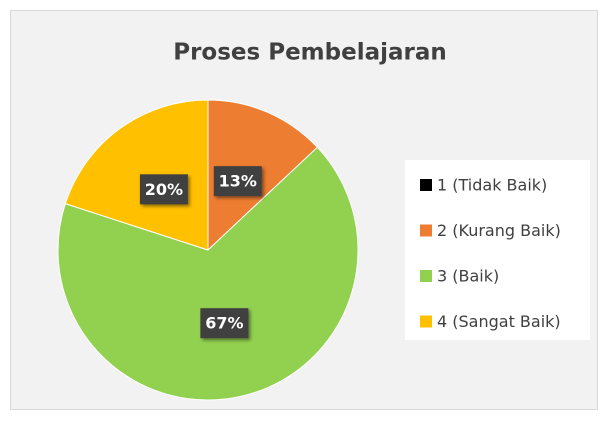  I want to click on data-label: 20%, so click(163, 189).